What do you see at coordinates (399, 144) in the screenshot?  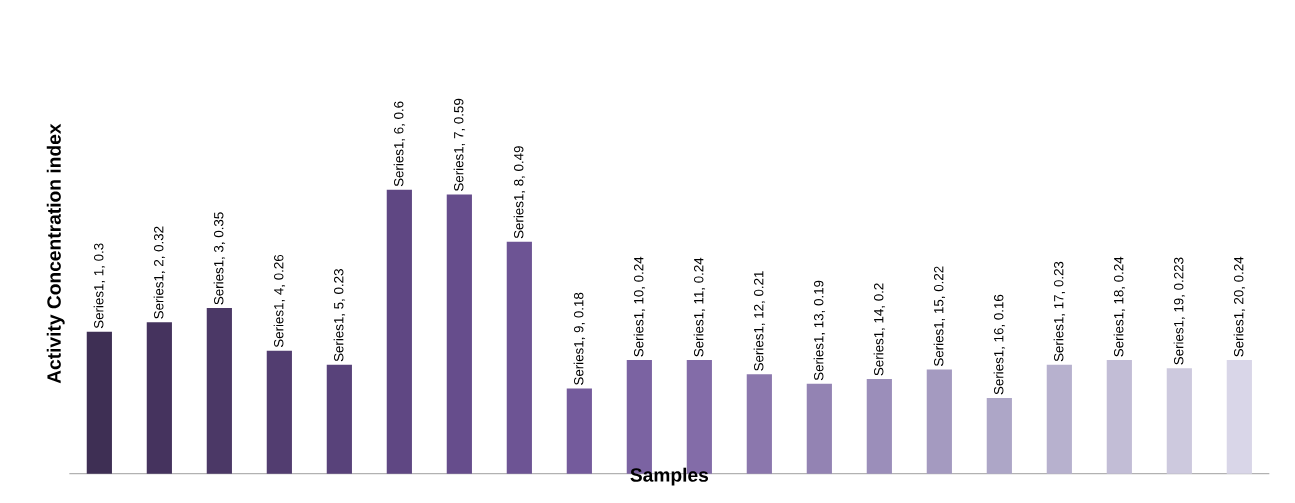 I see `data-label: Series1, 6, 0.6` at bounding box center [399, 144].